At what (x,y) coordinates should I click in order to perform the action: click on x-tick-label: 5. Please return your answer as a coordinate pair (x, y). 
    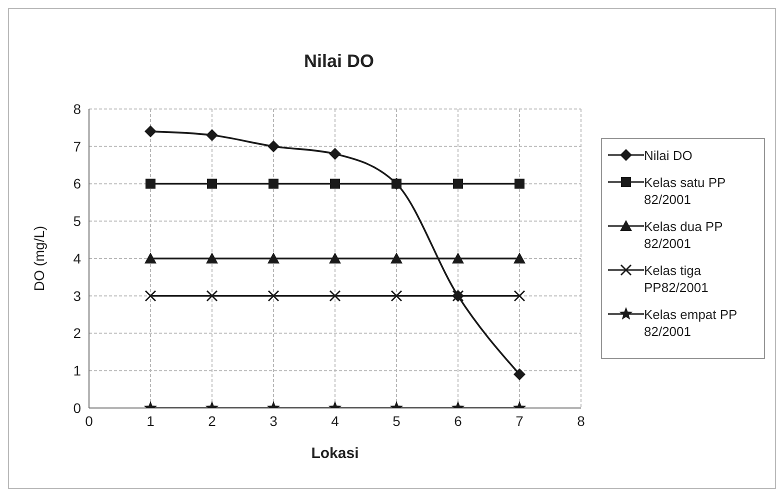
    Looking at the image, I should click on (396, 420).